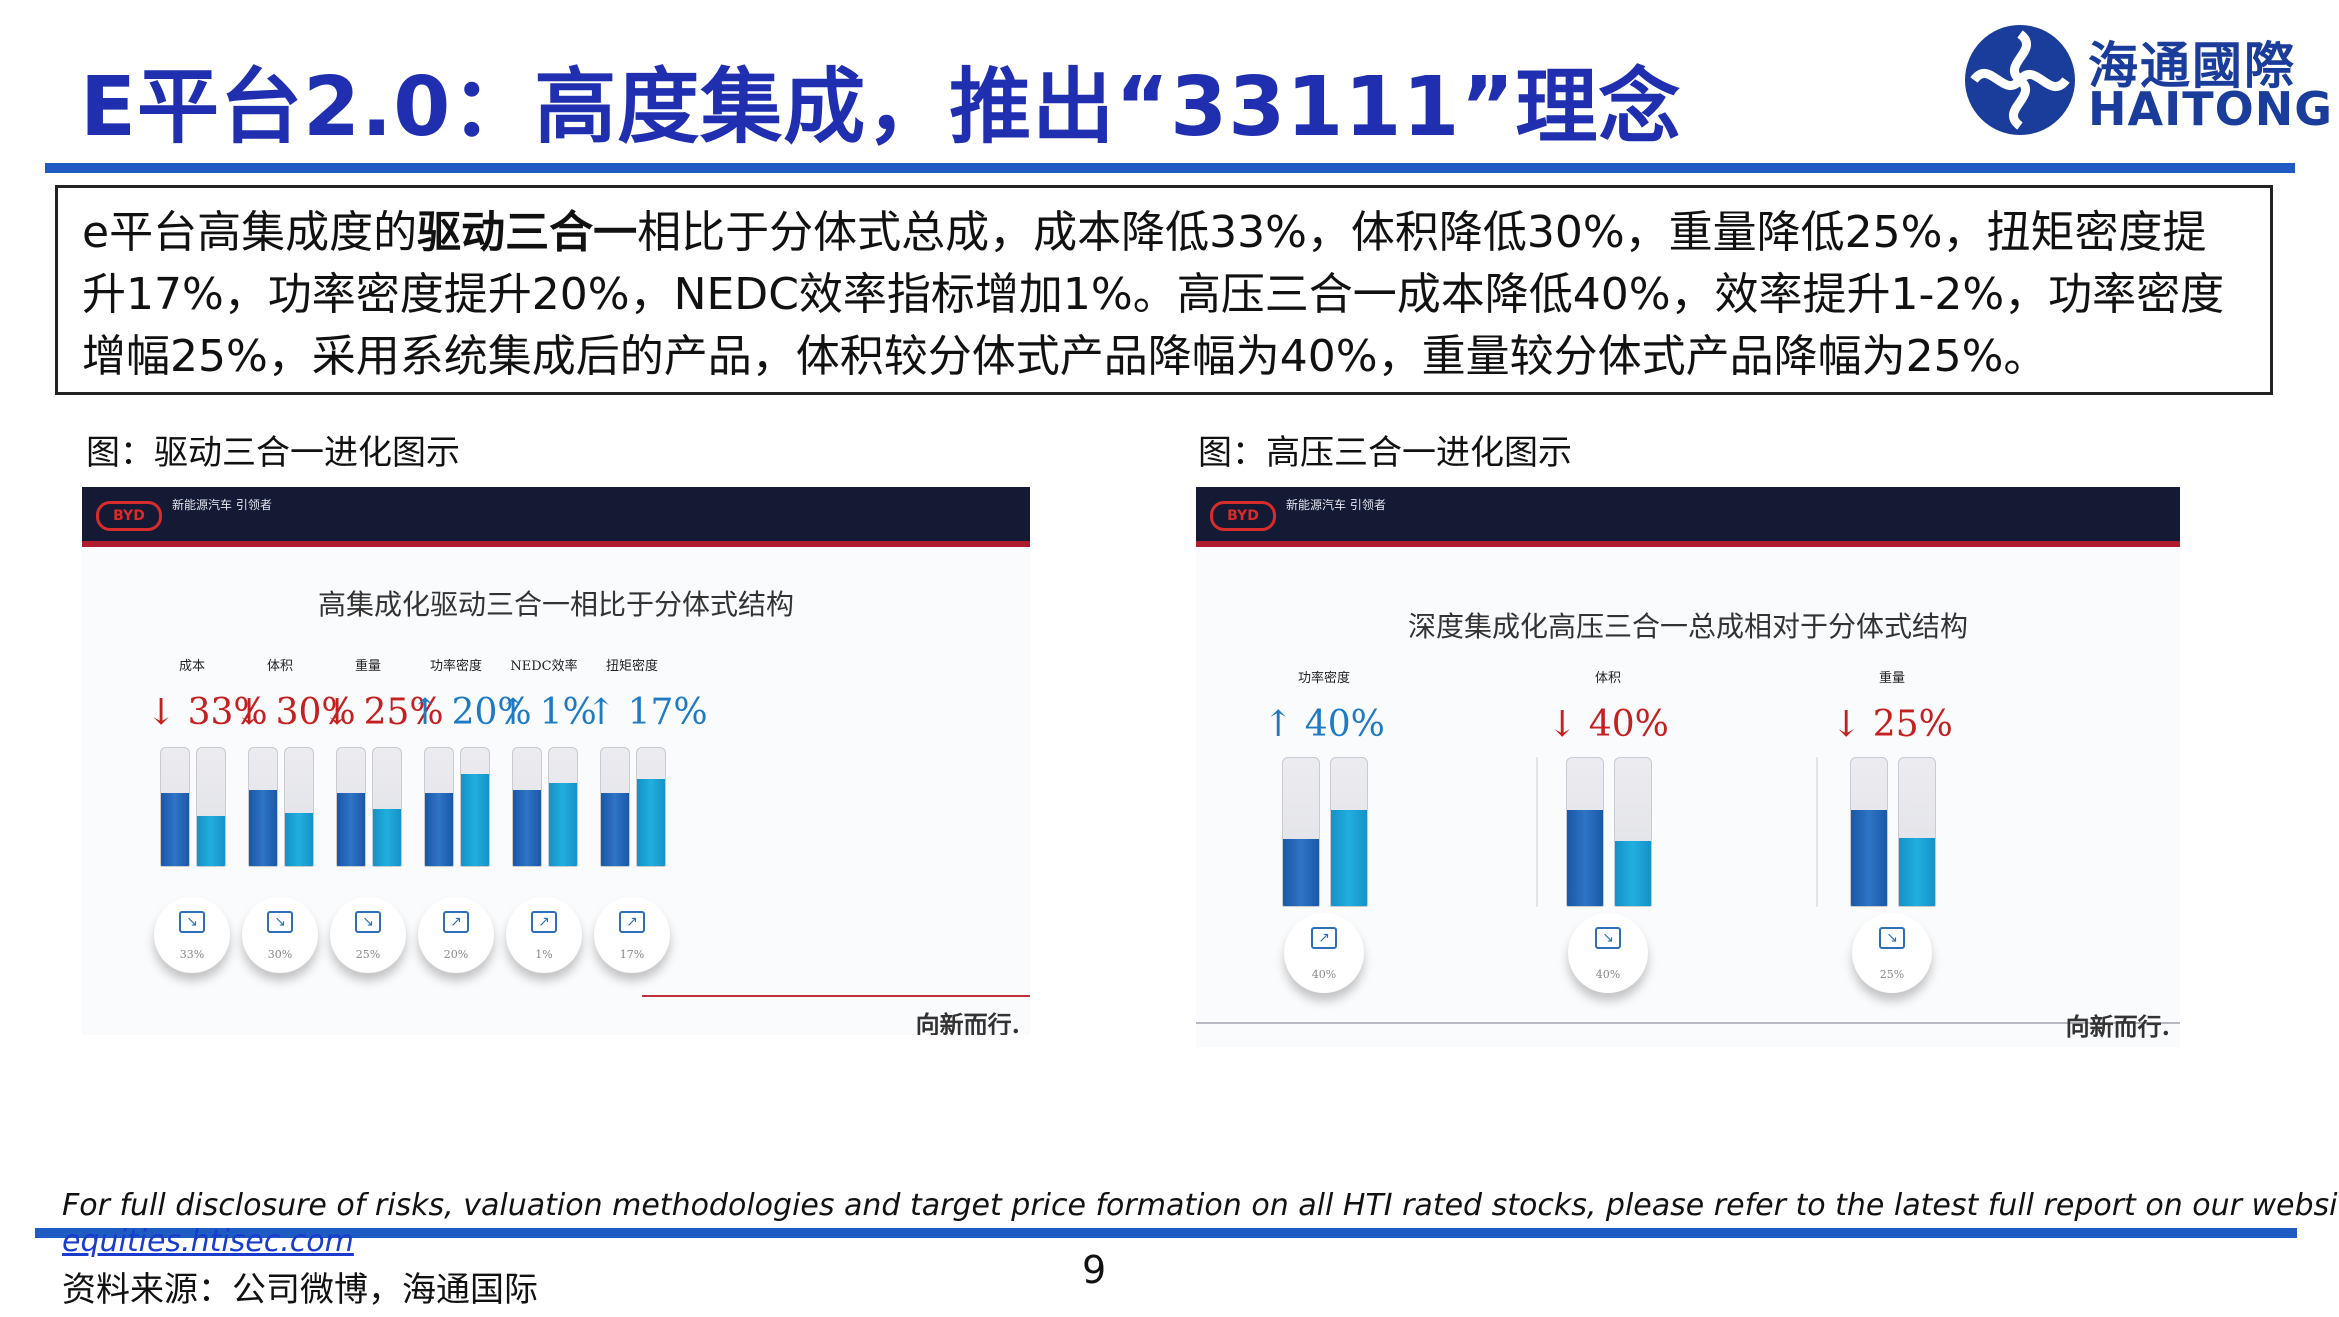 Image resolution: width=2339 pixels, height=1317 pixels. Describe the element at coordinates (1688, 1023) in the screenshot. I see `baseline` at that location.